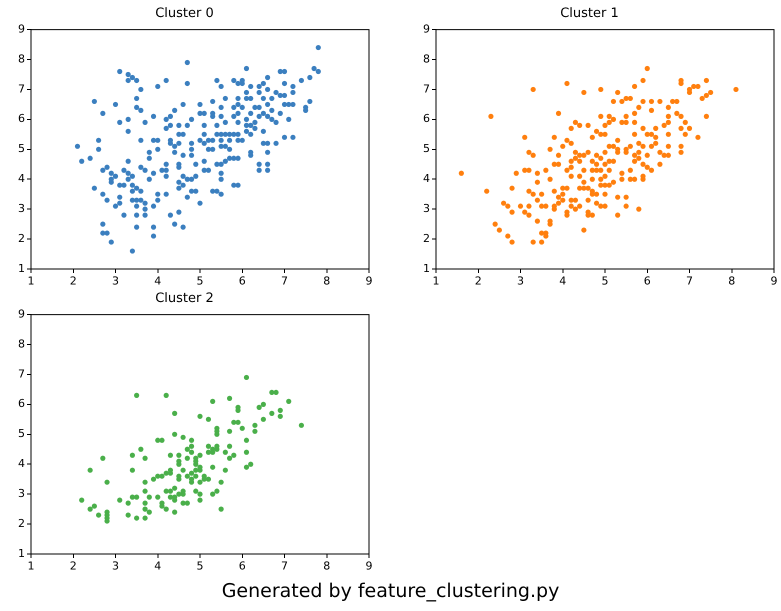  What do you see at coordinates (589, 14) in the screenshot?
I see `chart-title: Cluster 1` at bounding box center [589, 14].